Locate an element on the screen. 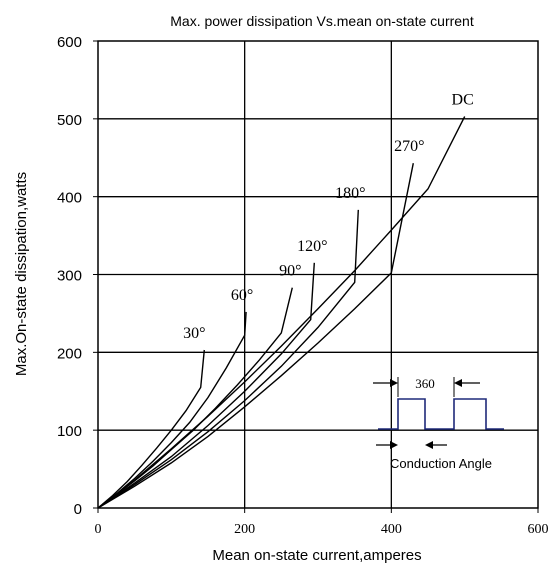  conduction-angle-inset: 360 Conduction Angle is located at coordinates (438, 423).